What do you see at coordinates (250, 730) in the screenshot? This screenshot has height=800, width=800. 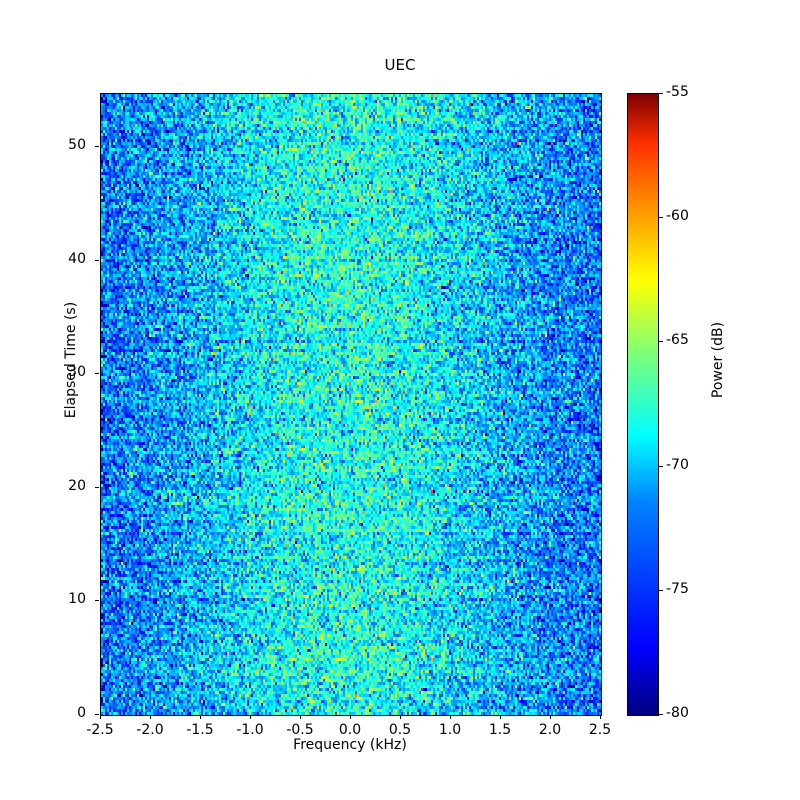 I see `x-tick-label: -1.0` at bounding box center [250, 730].